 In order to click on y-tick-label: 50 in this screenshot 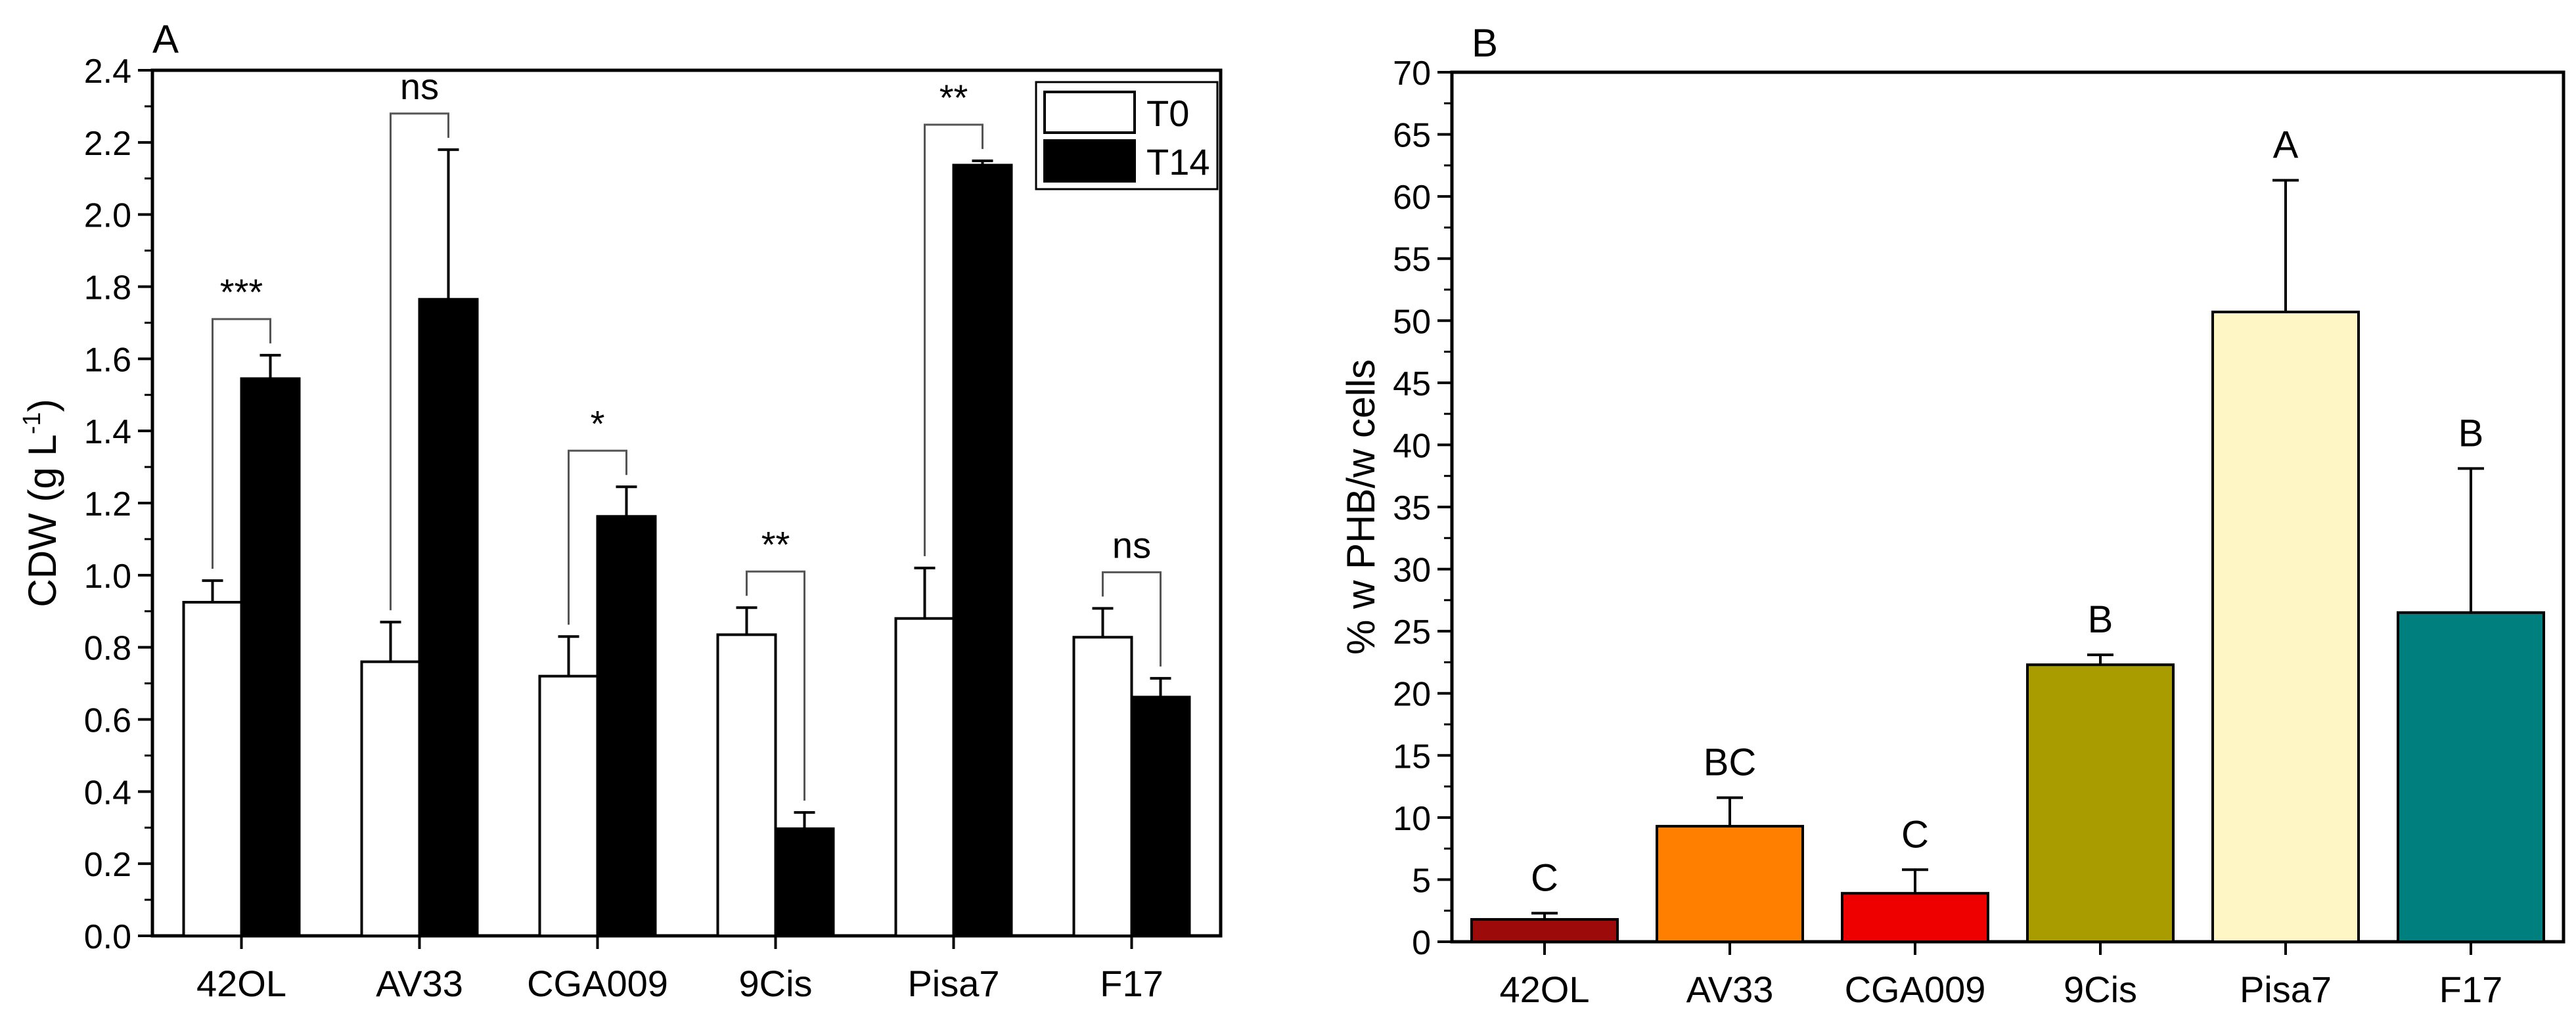, I will do `click(1412, 322)`.